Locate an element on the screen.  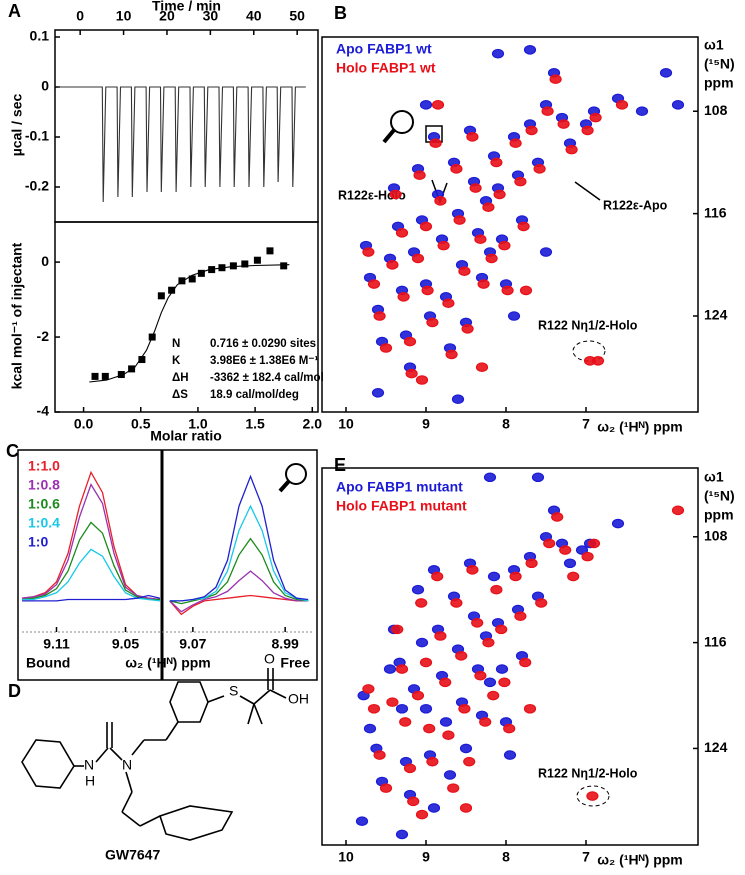
y-tick-label: 108 is located at coordinates (716, 110).